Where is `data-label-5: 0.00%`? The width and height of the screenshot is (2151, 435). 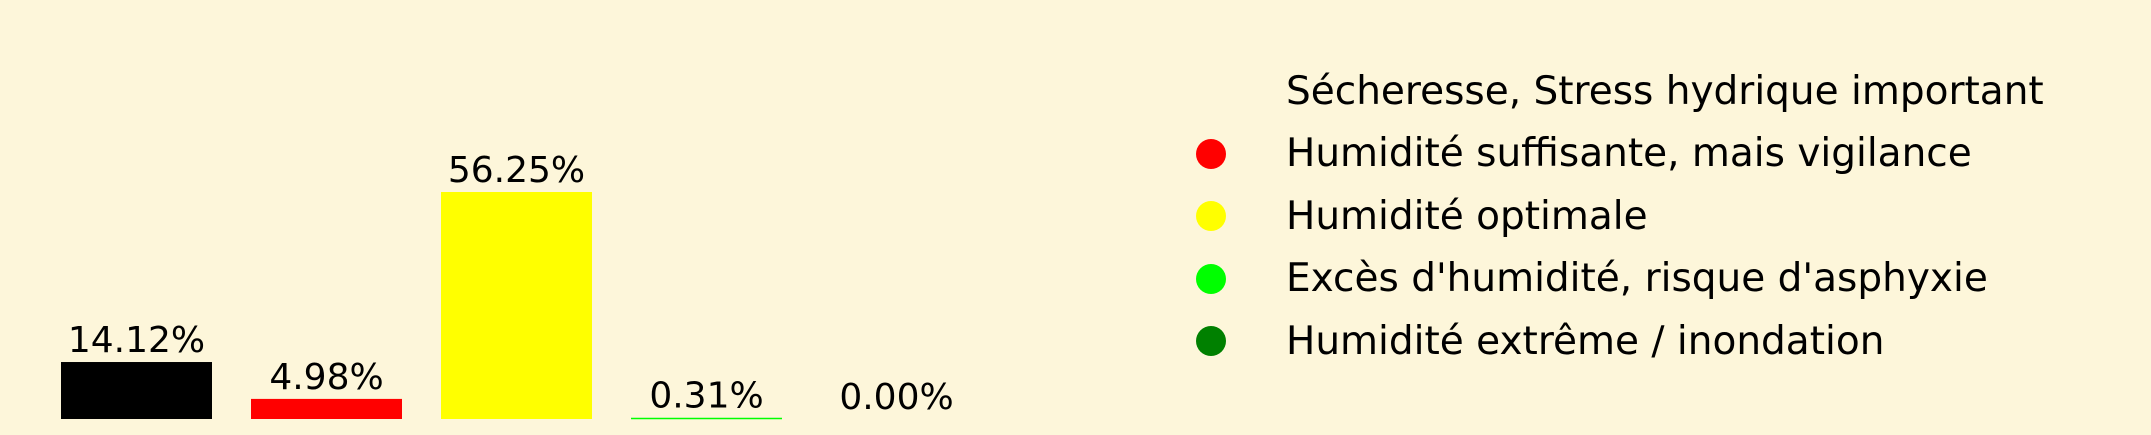
data-label-5: 0.00% is located at coordinates (896, 397).